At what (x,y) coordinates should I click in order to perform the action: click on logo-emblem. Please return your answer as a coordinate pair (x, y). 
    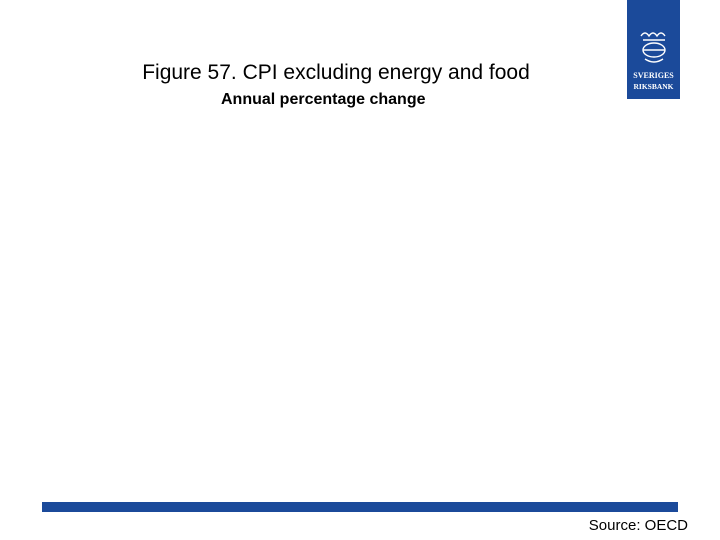
    Looking at the image, I should click on (653, 47).